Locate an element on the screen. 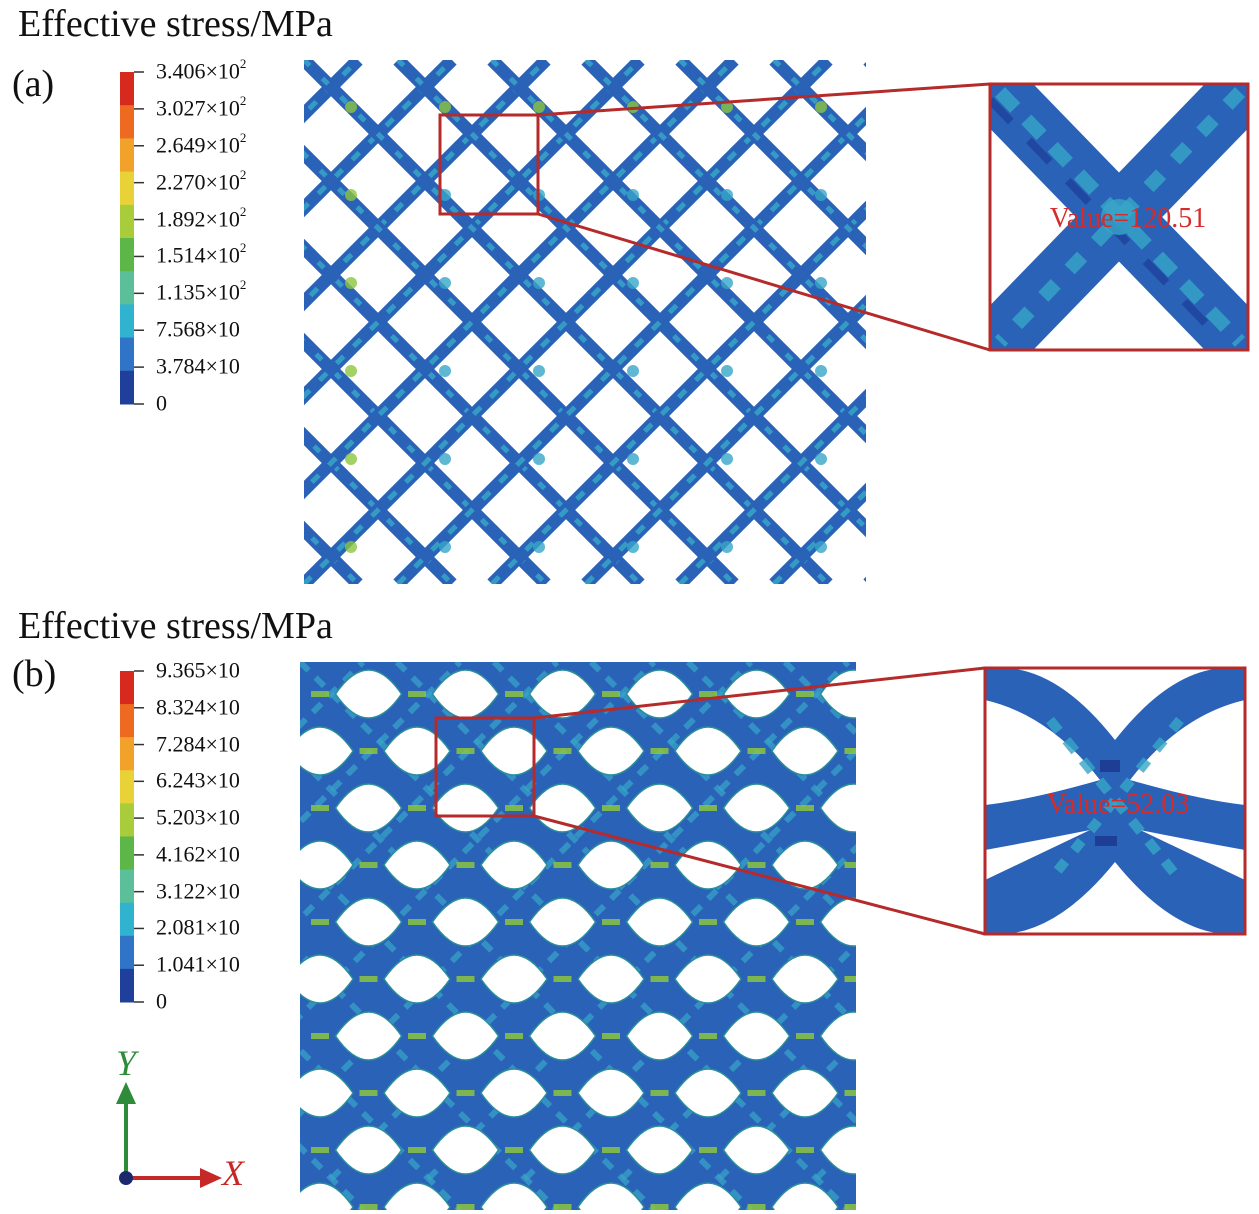 Image resolution: width=1259 pixels, height=1214 pixels. legend-mantissa: 2.270×10 is located at coordinates (198, 181).